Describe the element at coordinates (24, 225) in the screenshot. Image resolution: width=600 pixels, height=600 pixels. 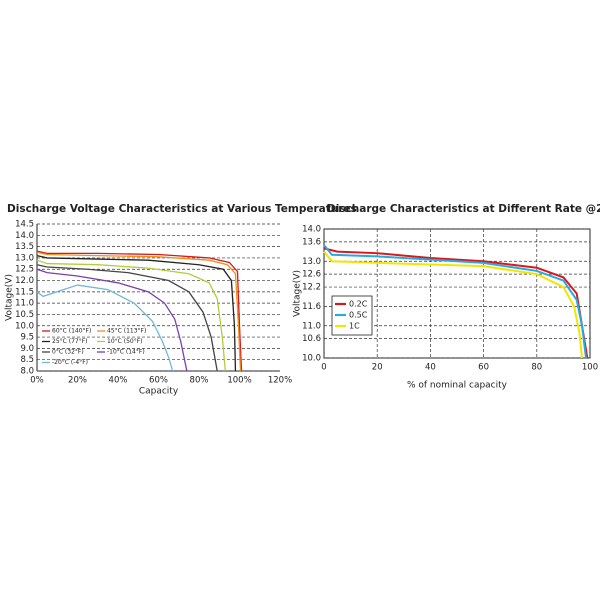
I see `y-tick-label: 14.5` at that location.